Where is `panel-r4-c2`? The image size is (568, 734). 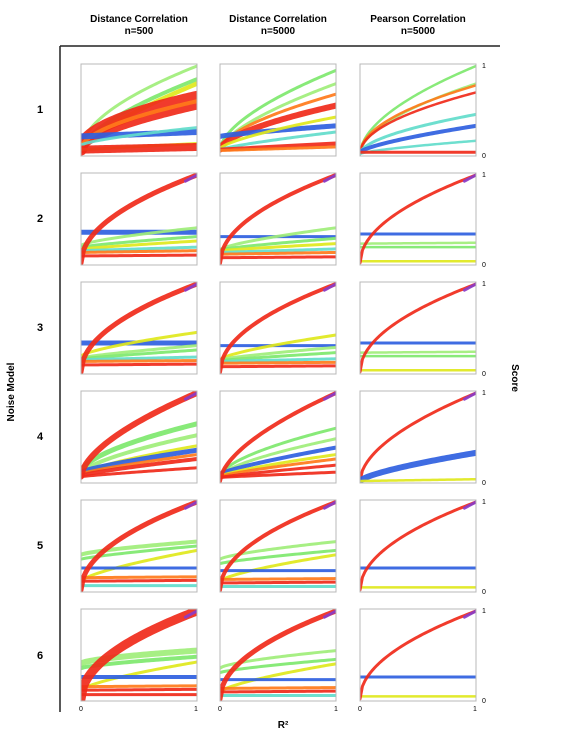 panel-r4-c2 is located at coordinates (278, 437).